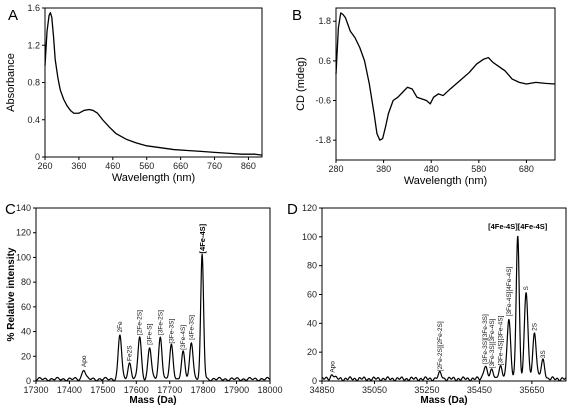 Image resolution: width=569 pixels, height=409 pixels. I want to click on y-tick-label: 140, so click(23, 208).